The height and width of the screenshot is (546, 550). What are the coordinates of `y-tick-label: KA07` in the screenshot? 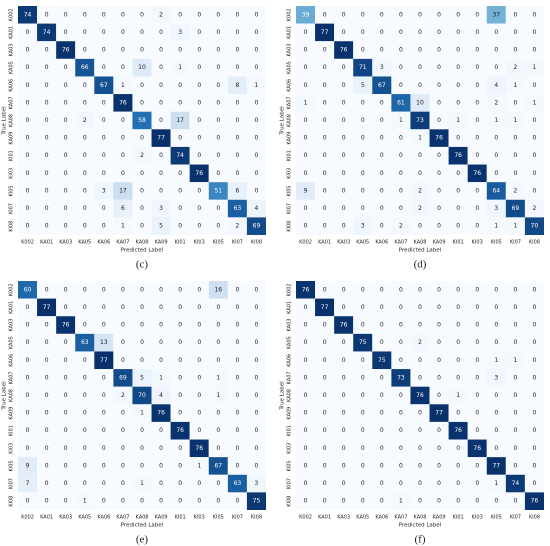 It's located at (290, 102).